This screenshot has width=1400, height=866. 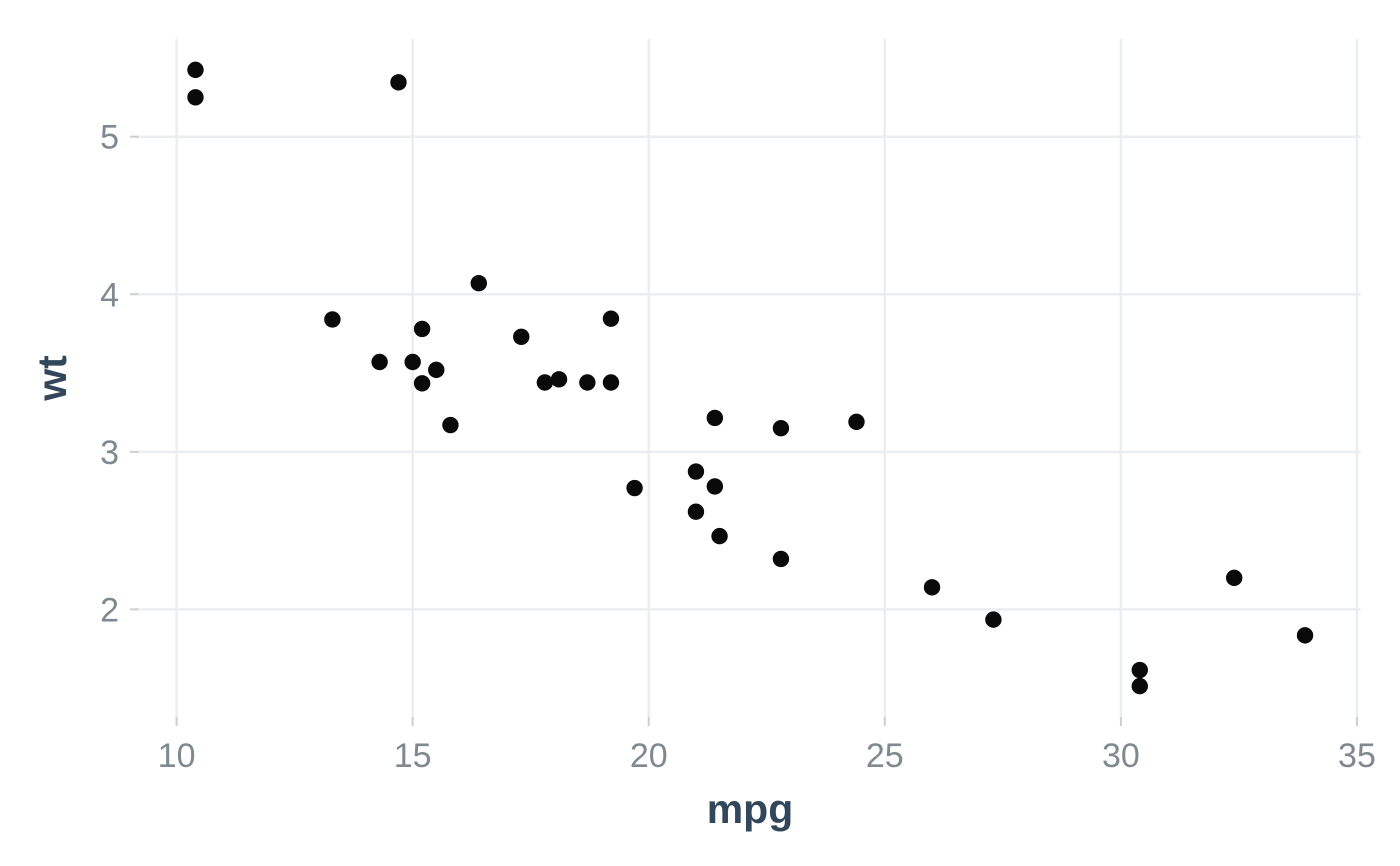 I want to click on x-tick-label: 30, so click(x=1121, y=756).